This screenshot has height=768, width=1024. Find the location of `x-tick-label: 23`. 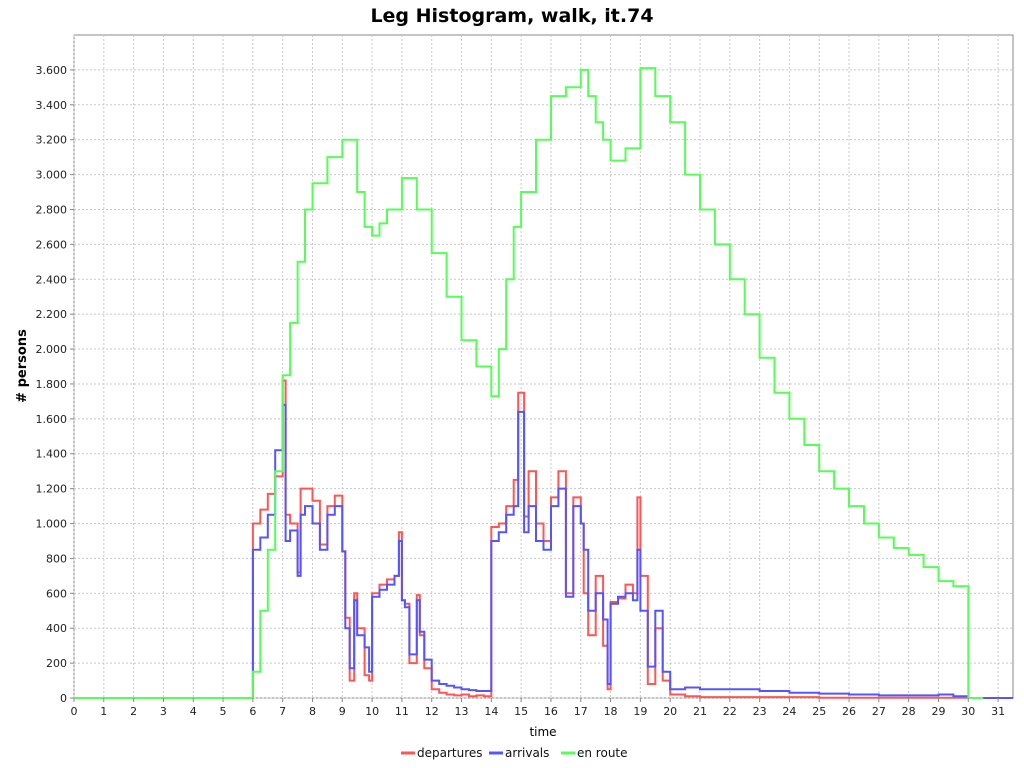

x-tick-label: 23 is located at coordinates (760, 711).